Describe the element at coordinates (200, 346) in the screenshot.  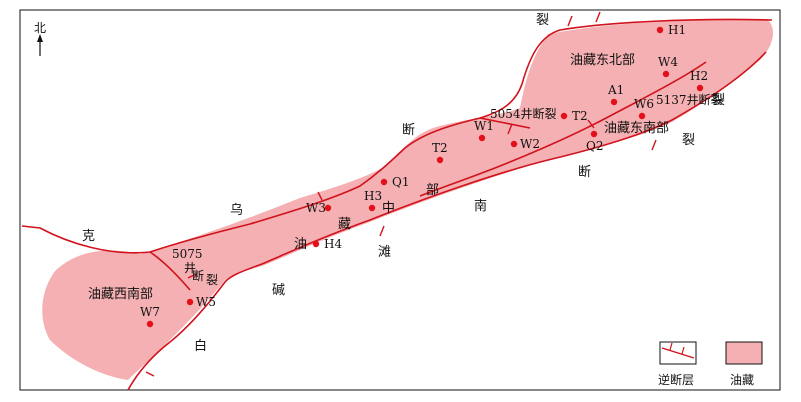
I see `nanbai-char-4: 白` at that location.